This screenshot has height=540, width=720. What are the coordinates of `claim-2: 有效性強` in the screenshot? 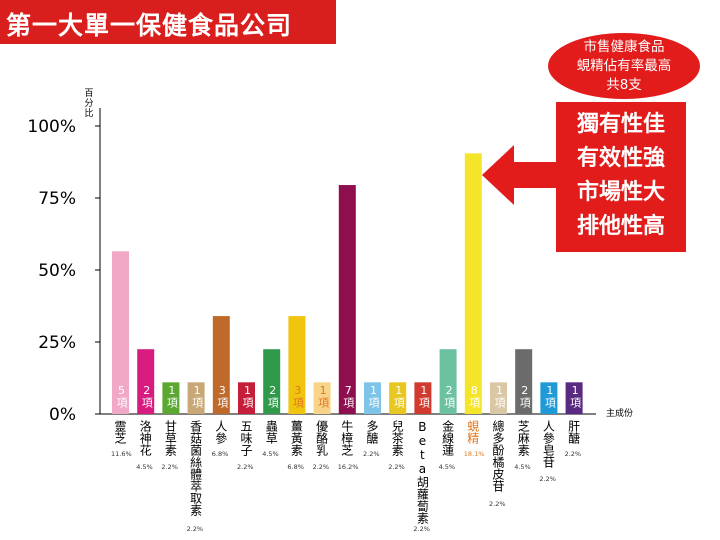 It's located at (620, 158).